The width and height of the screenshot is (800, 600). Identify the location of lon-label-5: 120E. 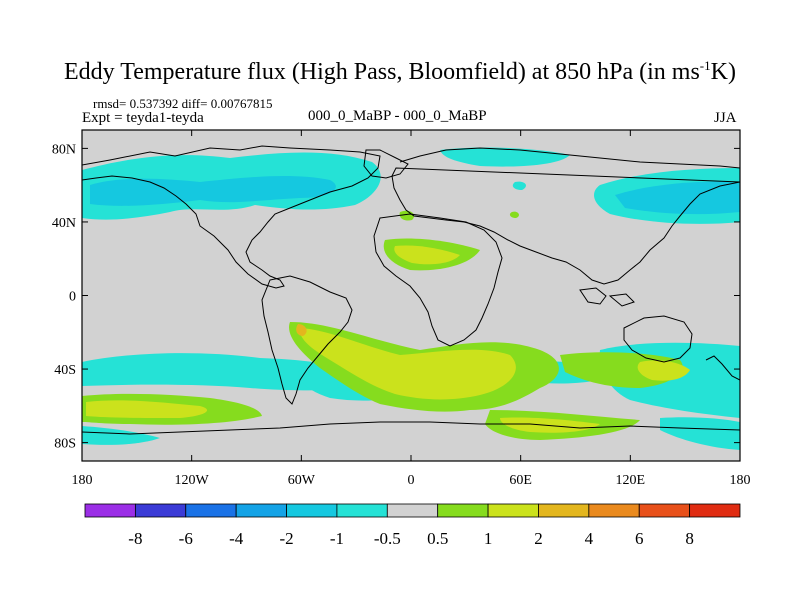
(631, 480).